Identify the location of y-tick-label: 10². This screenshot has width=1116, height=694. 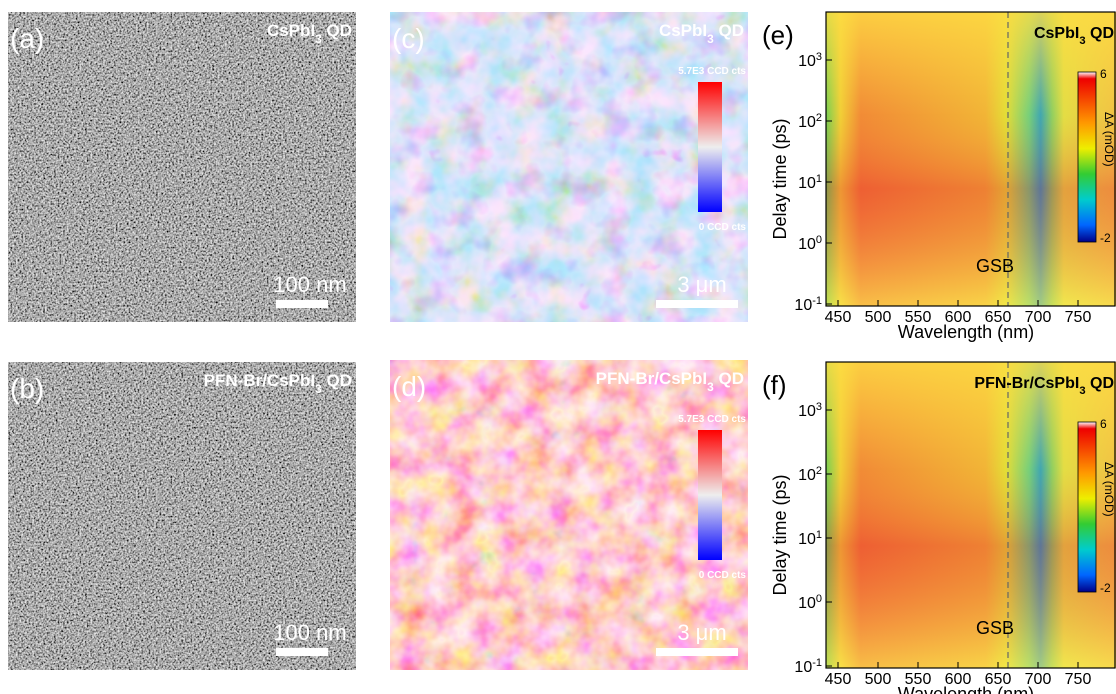
(810, 474).